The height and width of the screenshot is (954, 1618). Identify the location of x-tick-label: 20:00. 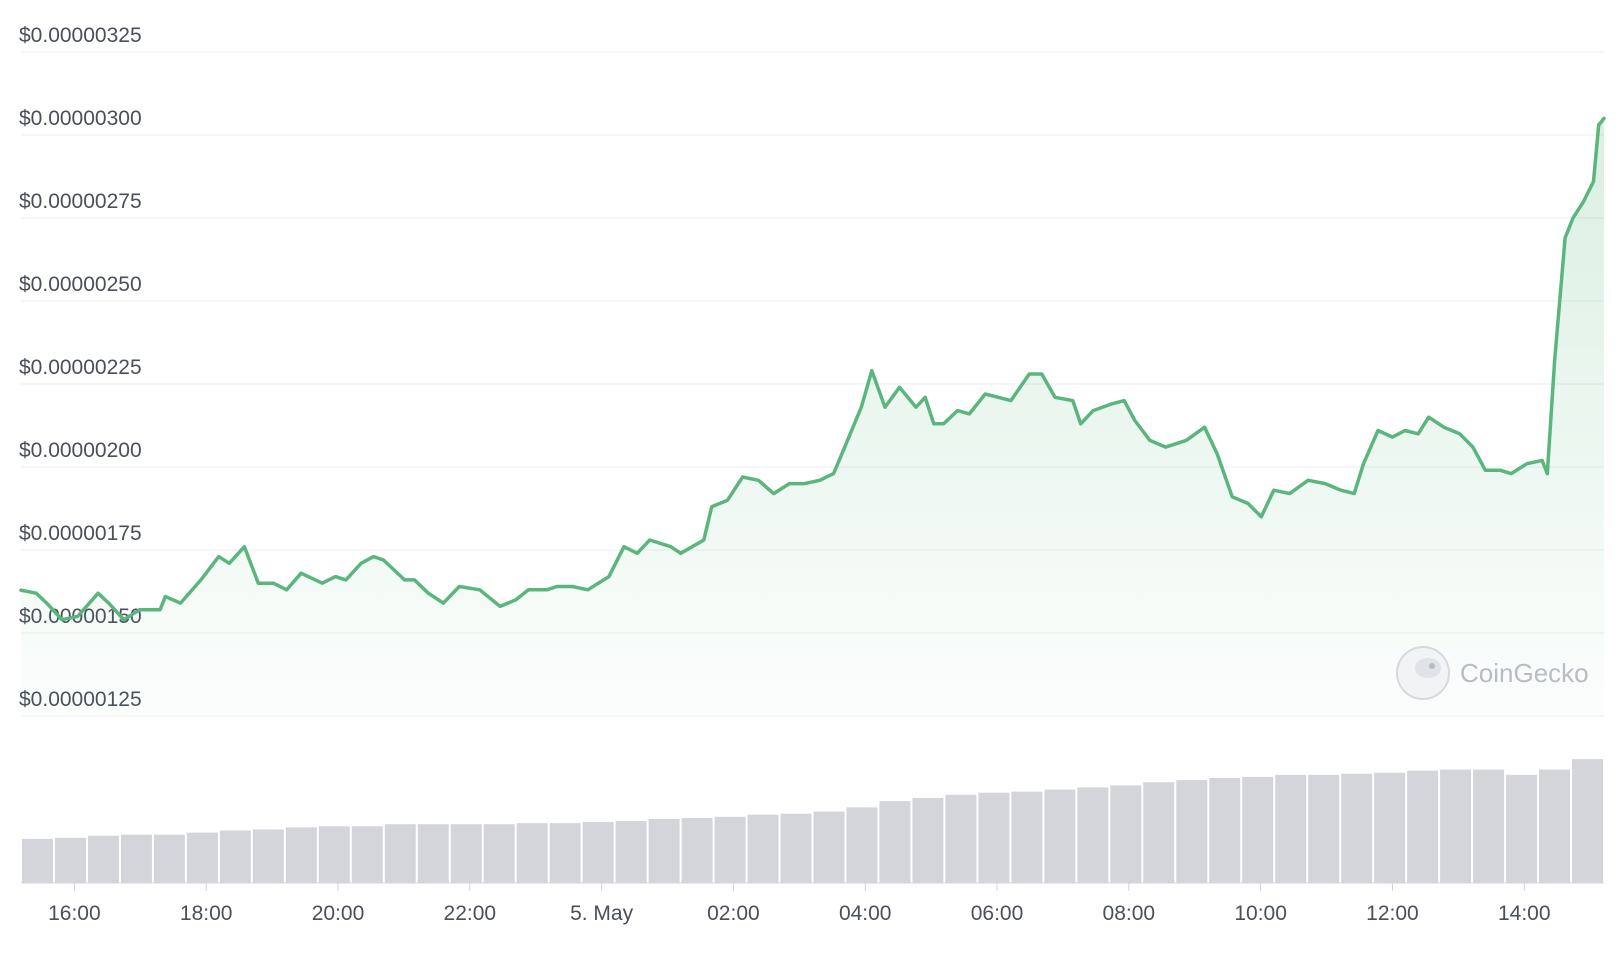
(338, 913).